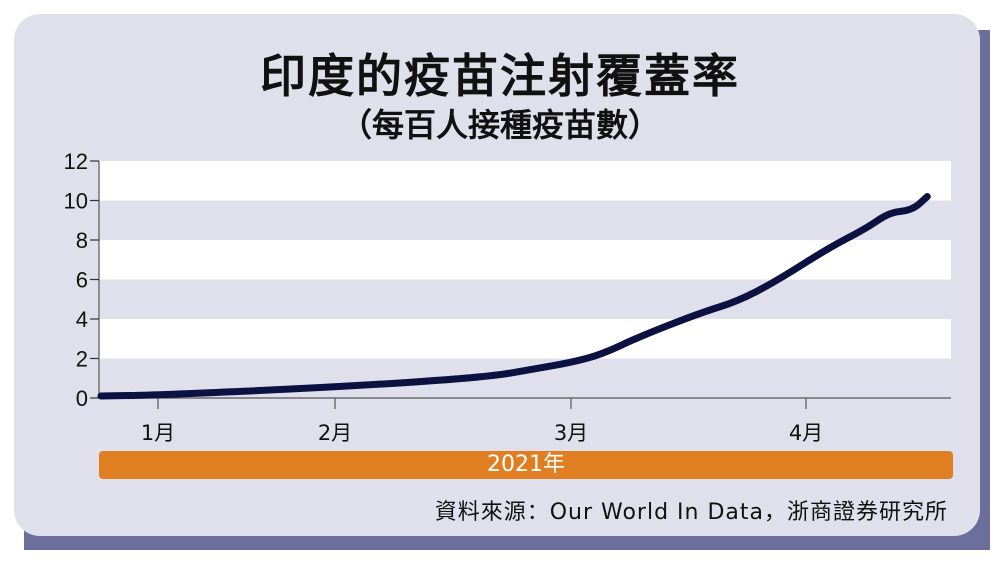 This screenshot has width=1000, height=571. I want to click on y-tick-label: 8, so click(82, 240).